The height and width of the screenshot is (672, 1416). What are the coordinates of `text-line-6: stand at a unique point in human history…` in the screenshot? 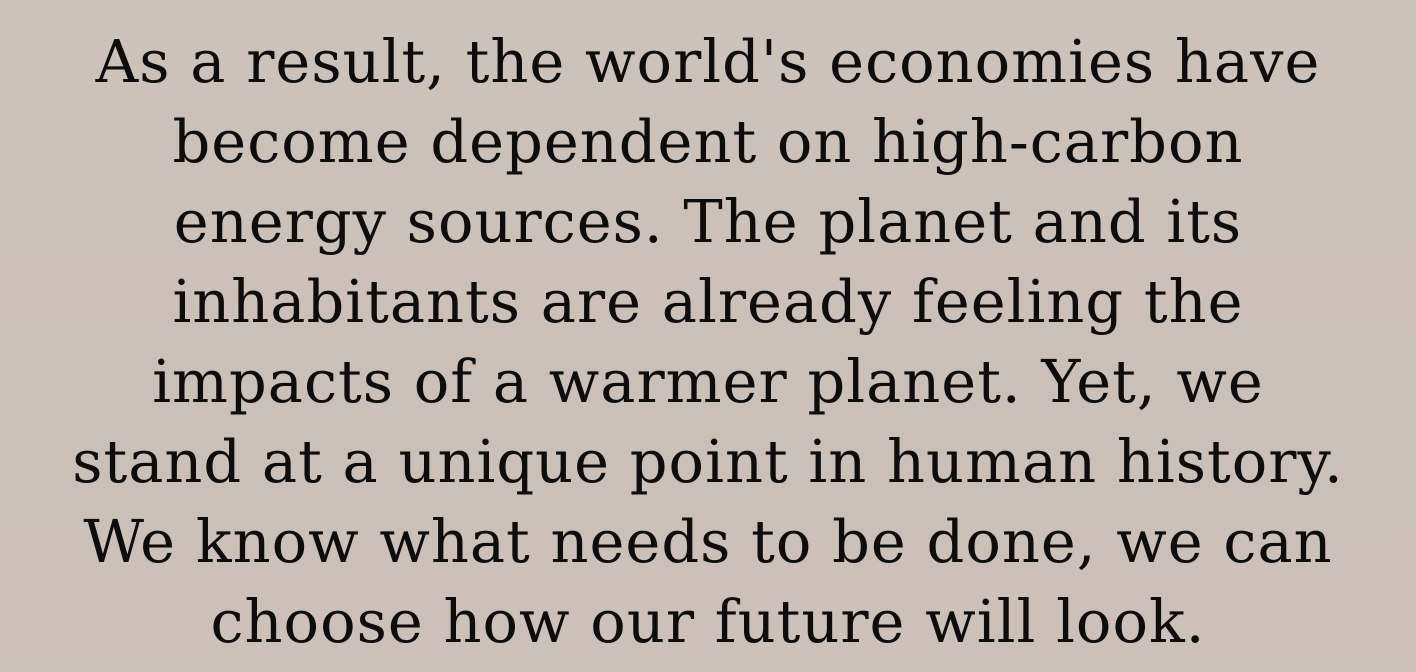 It's located at (708, 461).